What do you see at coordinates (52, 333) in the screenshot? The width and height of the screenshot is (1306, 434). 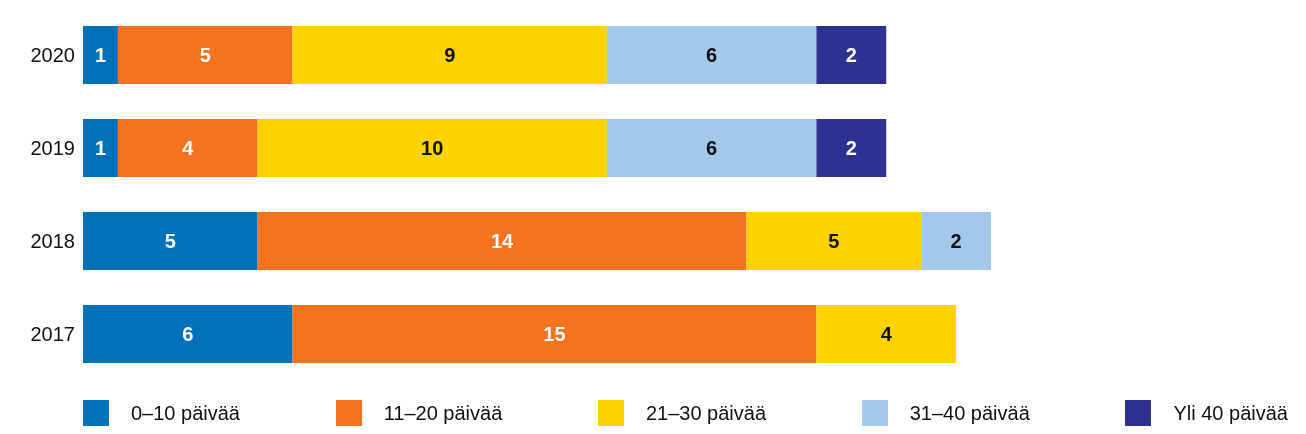 I see `y-tick-label: 2017` at bounding box center [52, 333].